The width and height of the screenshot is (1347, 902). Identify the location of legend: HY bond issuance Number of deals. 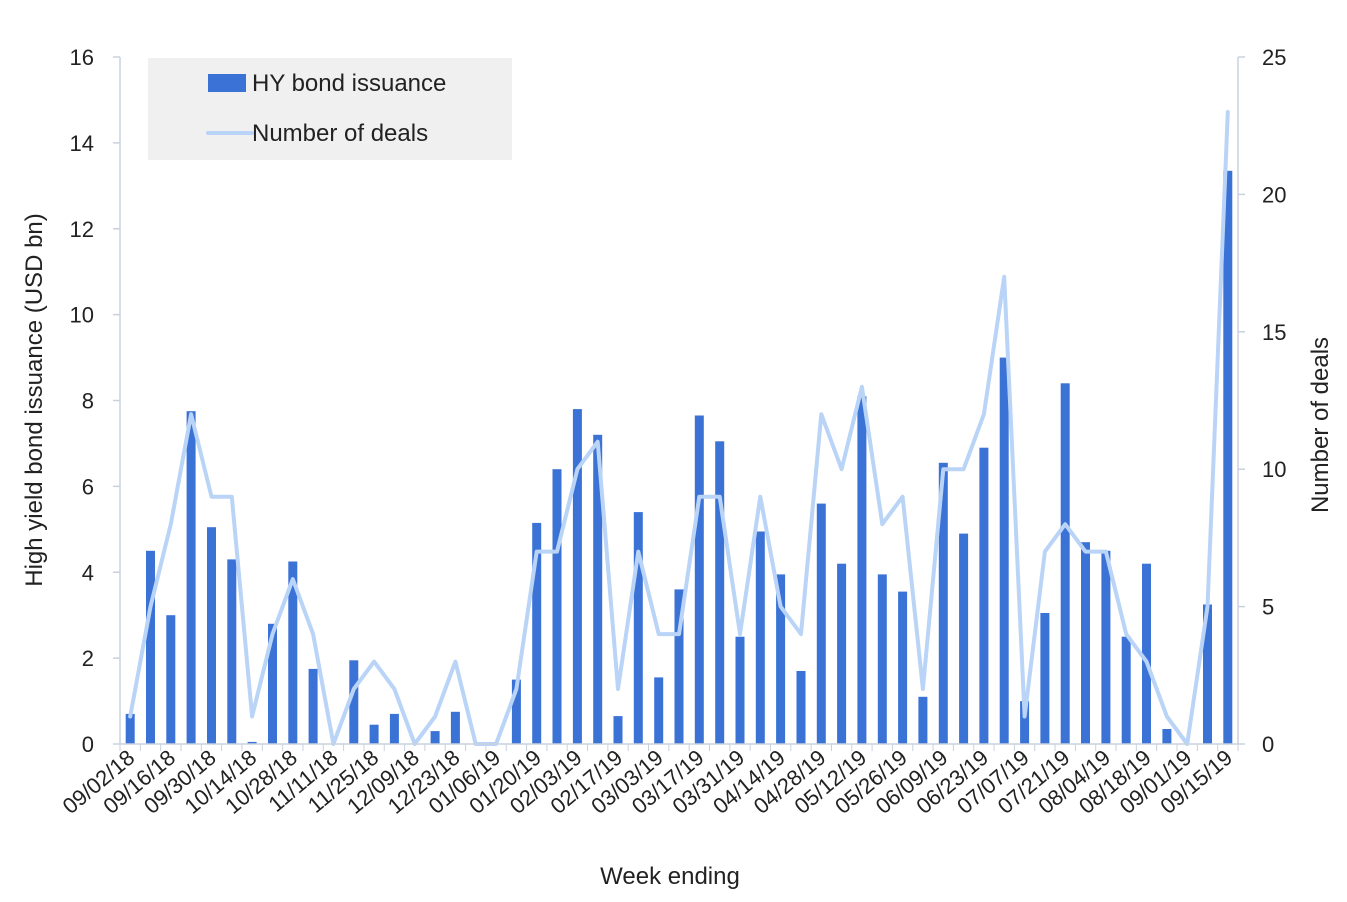
(330, 109).